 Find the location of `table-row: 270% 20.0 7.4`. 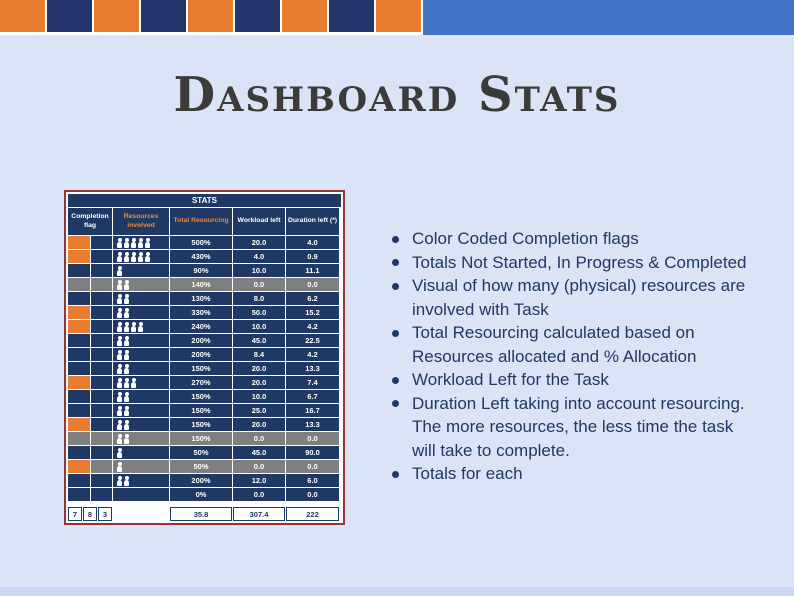

table-row: 270% 20.0 7.4 is located at coordinates (204, 382).